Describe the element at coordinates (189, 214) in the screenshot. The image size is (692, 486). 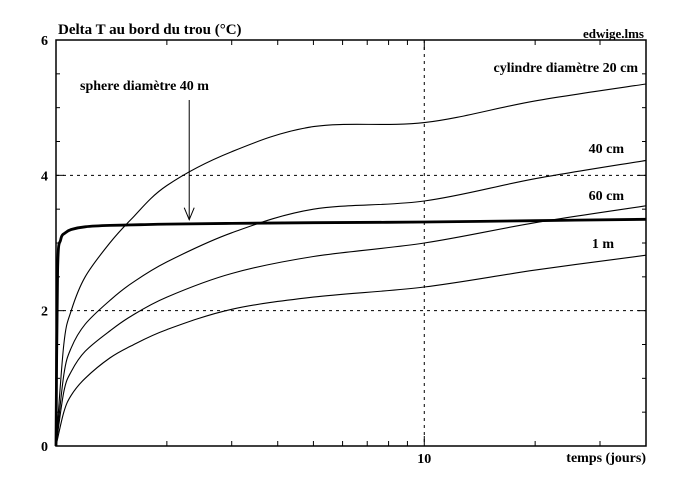
I see `annotation-arrow-head` at that location.